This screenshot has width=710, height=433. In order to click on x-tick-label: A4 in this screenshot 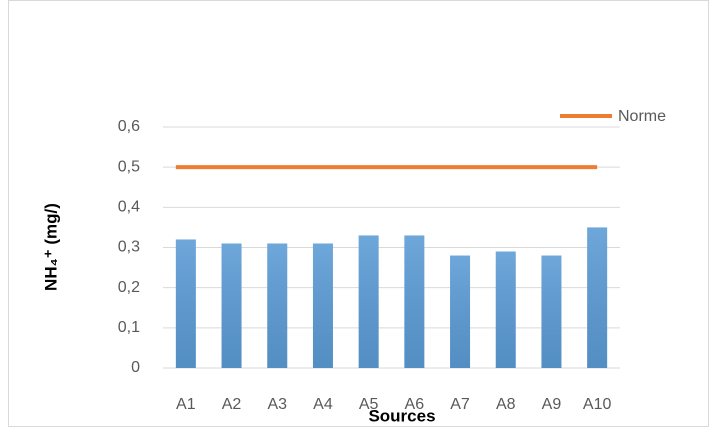, I will do `click(323, 404)`.